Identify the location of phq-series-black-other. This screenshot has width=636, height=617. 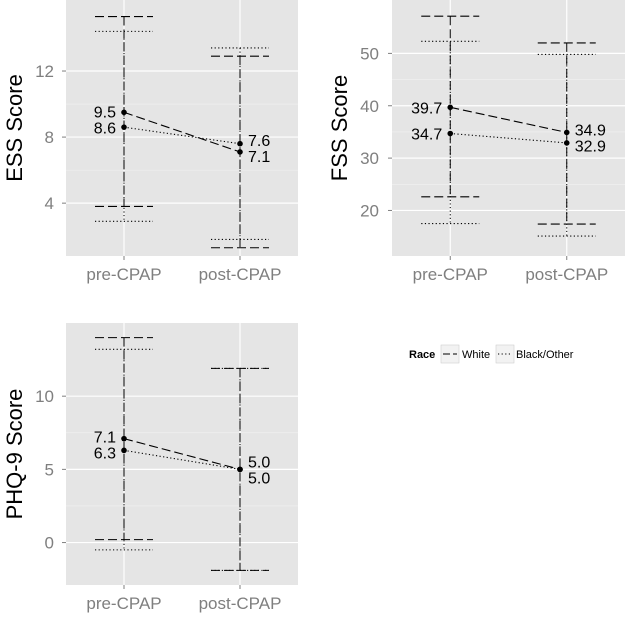
(182, 459).